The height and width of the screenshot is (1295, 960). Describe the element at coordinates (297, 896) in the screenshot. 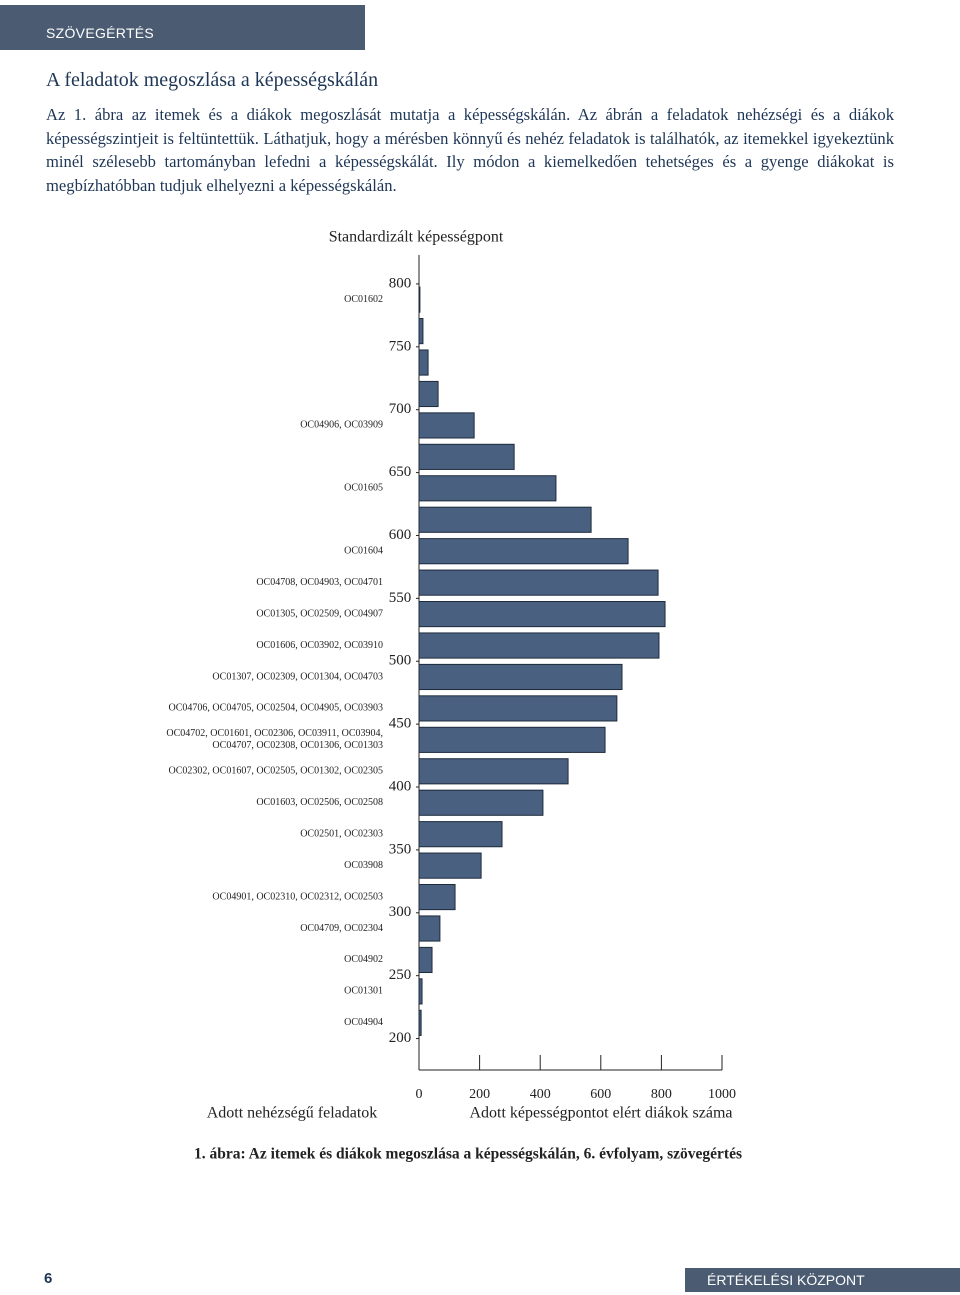

I see `item-label: OC04901, OC02310, OC02312, OC02503` at that location.